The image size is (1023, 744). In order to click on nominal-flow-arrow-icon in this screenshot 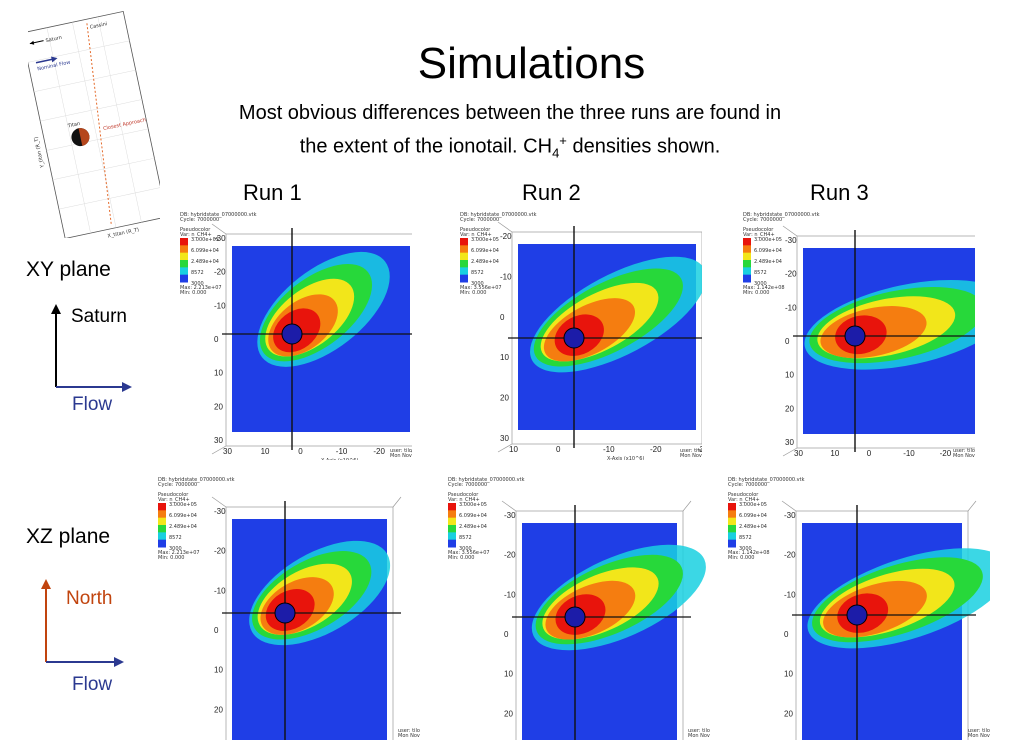, I will do `click(54, 59)`.